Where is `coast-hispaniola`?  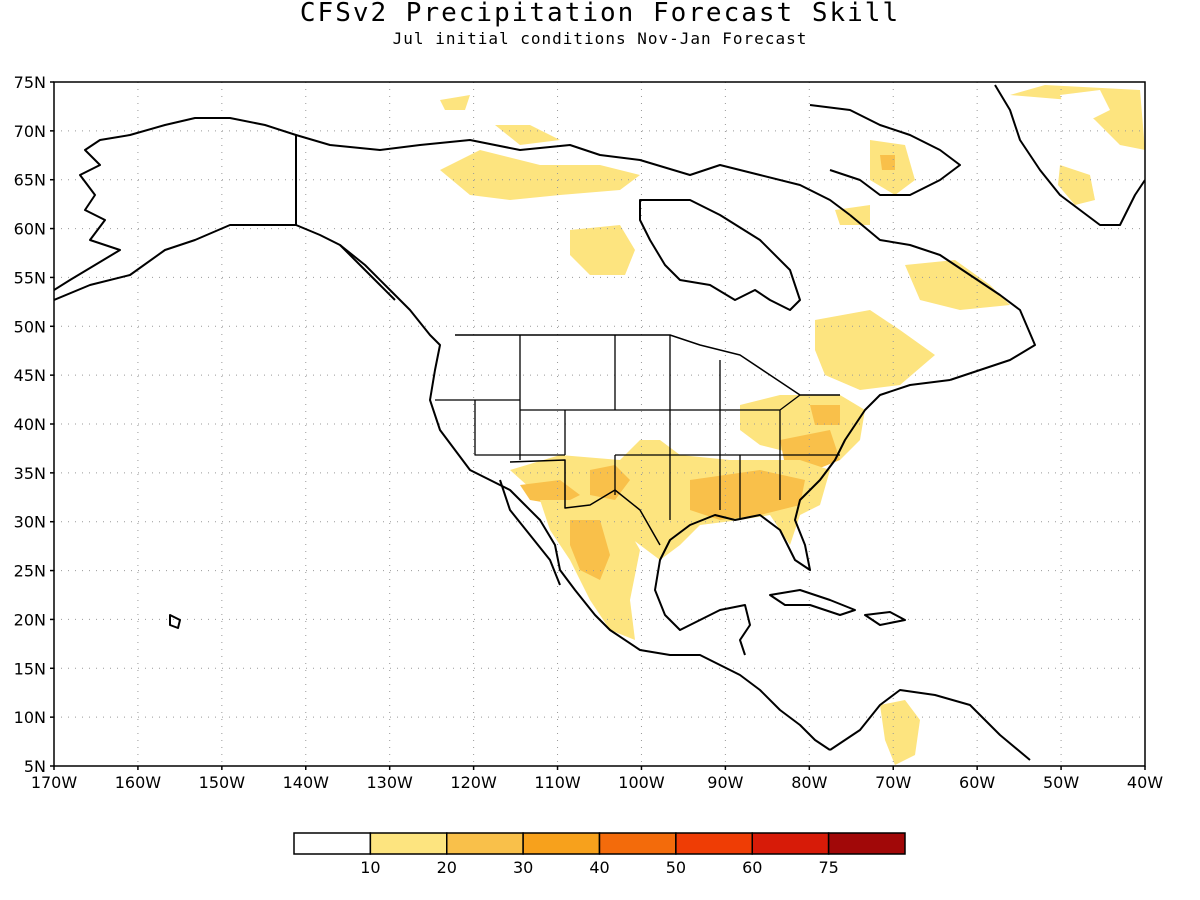 coast-hispaniola is located at coordinates (885, 618).